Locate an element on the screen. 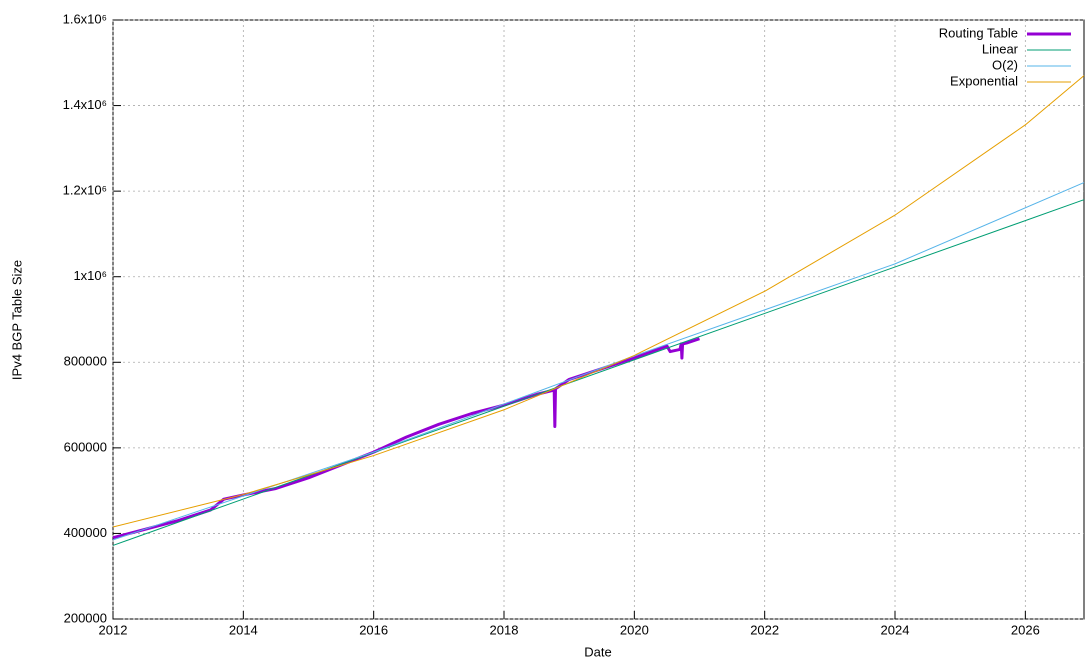  y-tick-label: 400000 is located at coordinates (85, 532).